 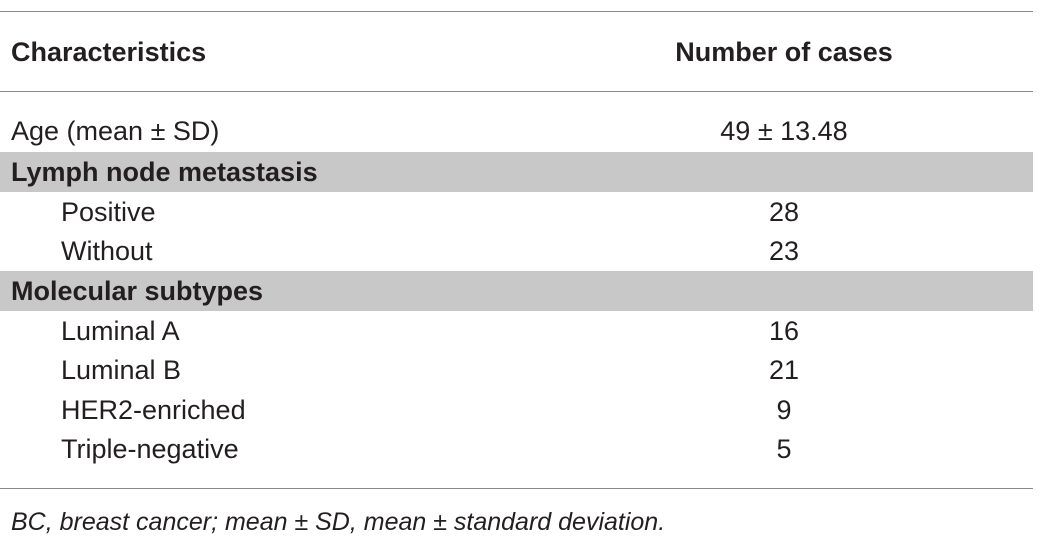 I want to click on table-row: Age (mean ± SD) 49 ± 13.48, so click(x=516, y=131).